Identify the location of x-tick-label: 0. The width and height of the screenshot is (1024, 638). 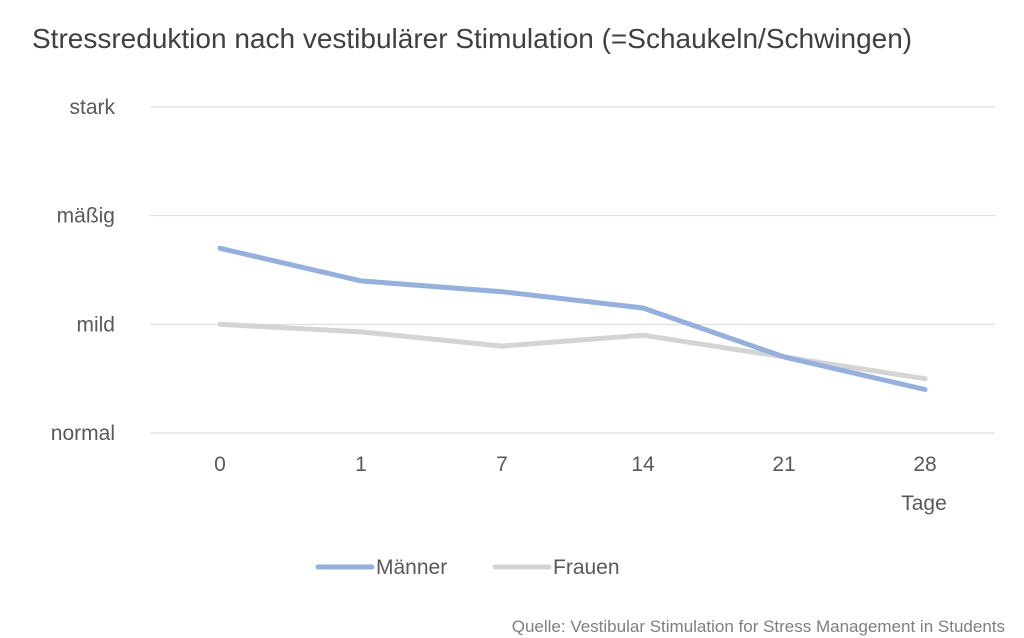
(220, 464).